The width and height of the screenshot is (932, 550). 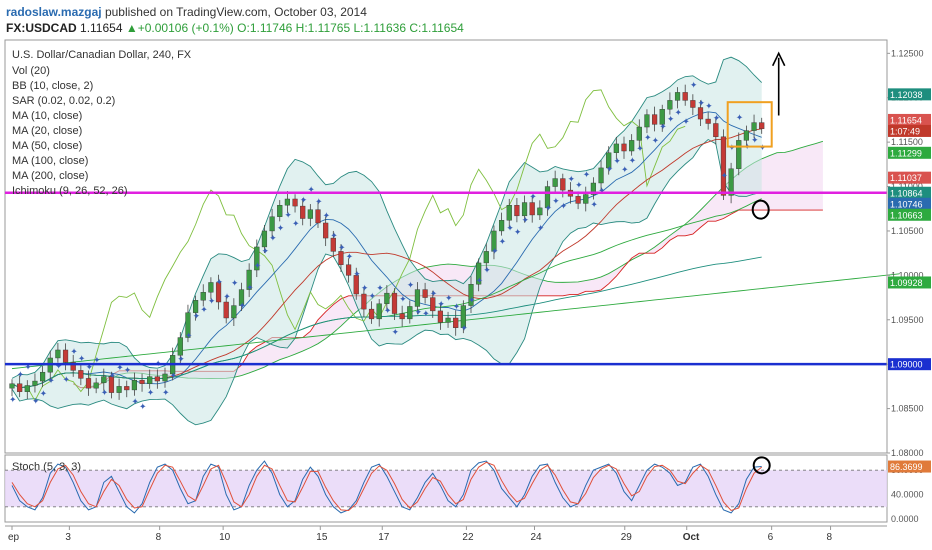 What do you see at coordinates (50, 161) in the screenshot?
I see `indicator-ma100: MA (100, close)` at bounding box center [50, 161].